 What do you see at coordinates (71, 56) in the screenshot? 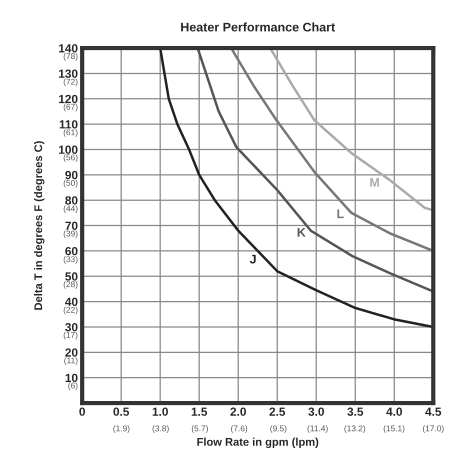
I see `y2-tick-label: (78)` at bounding box center [71, 56].